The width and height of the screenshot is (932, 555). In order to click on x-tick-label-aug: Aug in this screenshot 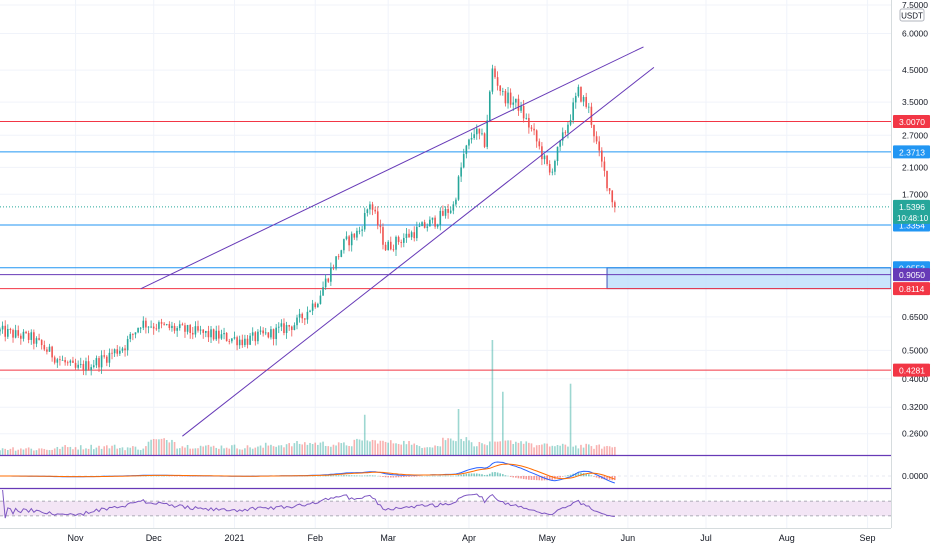, I will do `click(787, 538)`.